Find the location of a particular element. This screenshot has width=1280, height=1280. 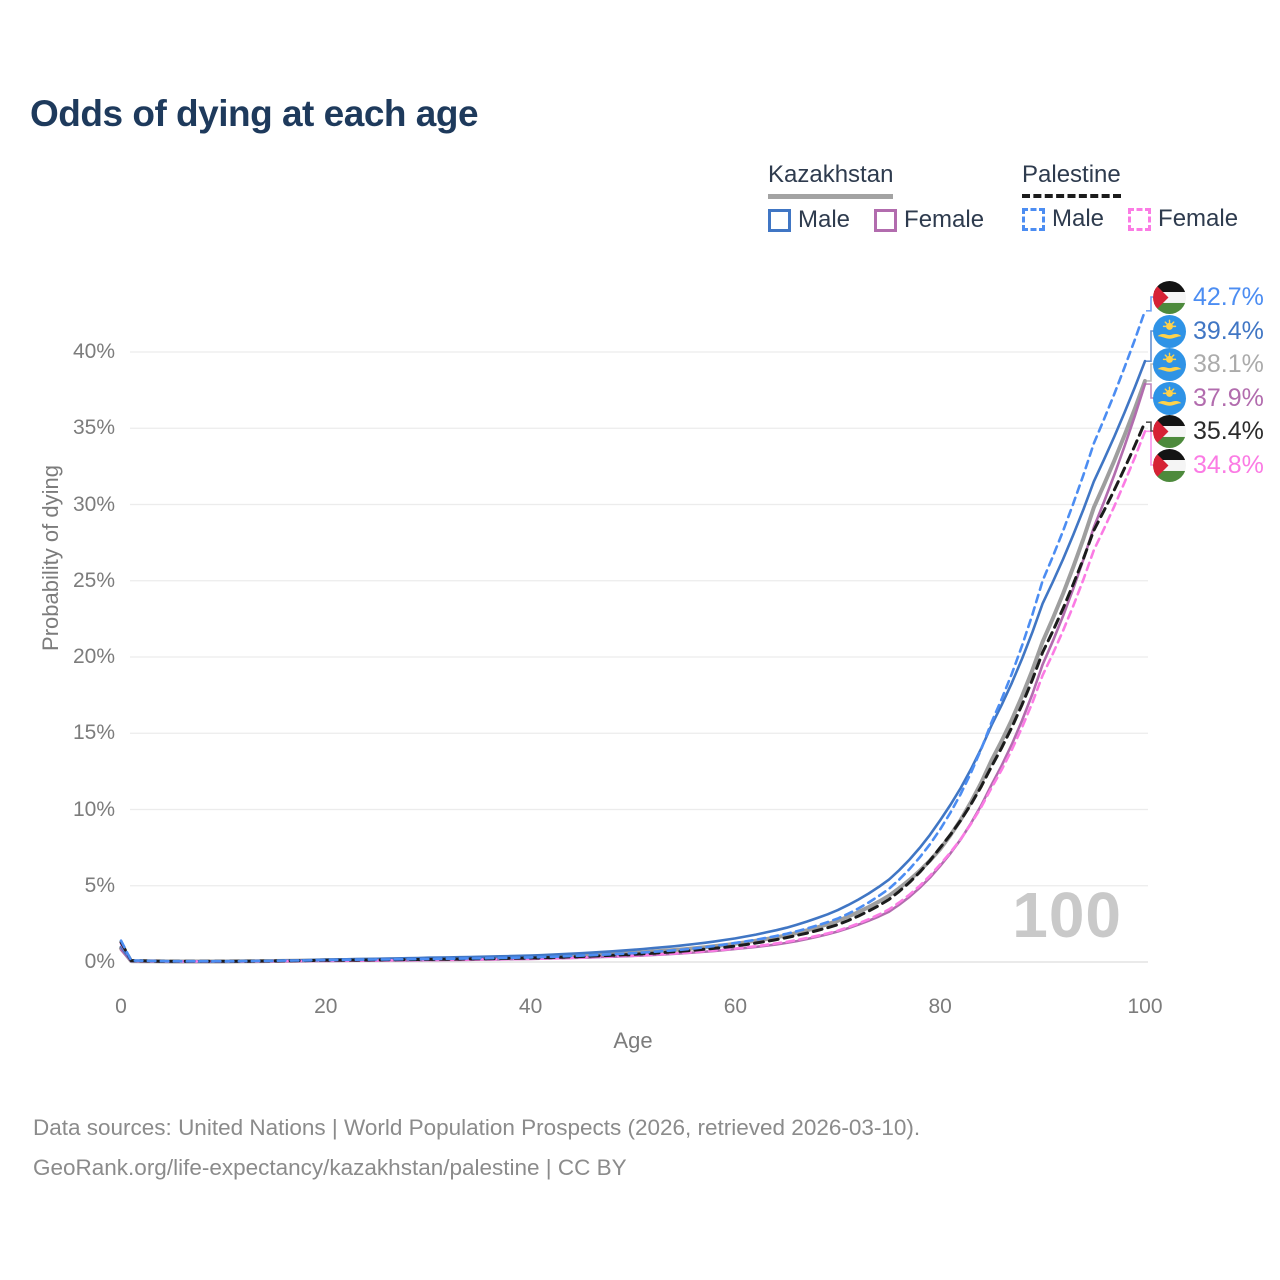

end-label-kazakhstan-both: 38.1% is located at coordinates (1208, 364).